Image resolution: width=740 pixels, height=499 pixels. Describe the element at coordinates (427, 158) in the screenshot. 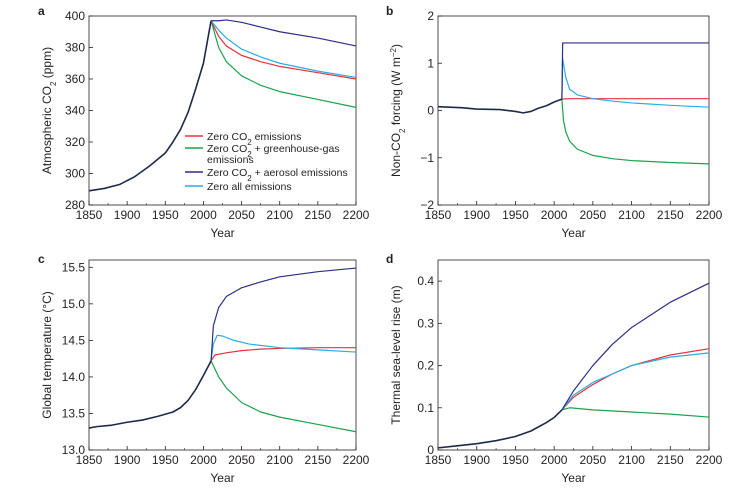

I see `y-tick-label: −1` at that location.